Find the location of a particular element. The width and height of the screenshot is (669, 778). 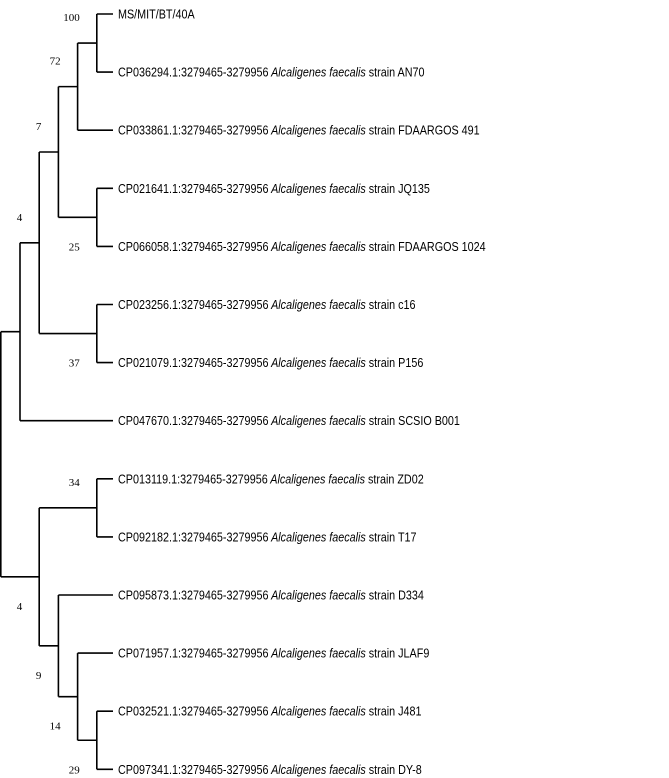

strain: strain FDAARGOS 491 is located at coordinates (423, 130).